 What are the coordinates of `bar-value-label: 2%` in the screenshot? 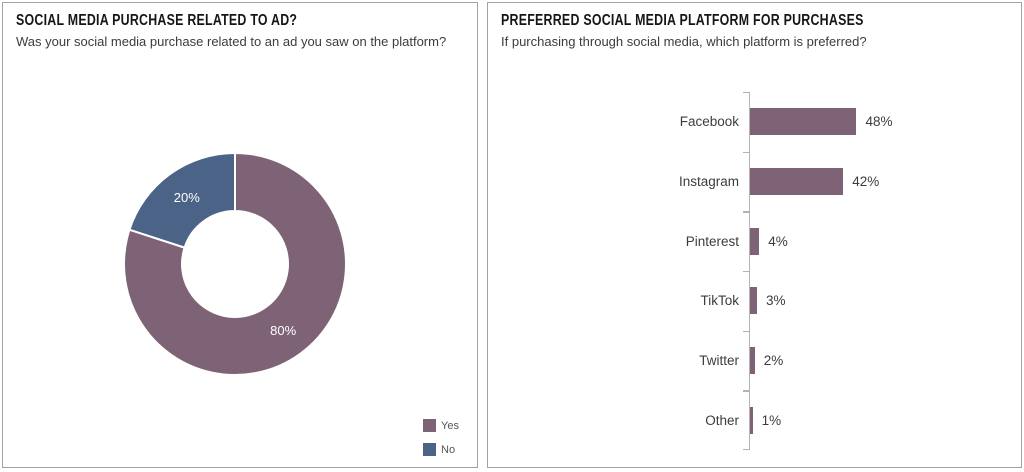 It's located at (773, 361).